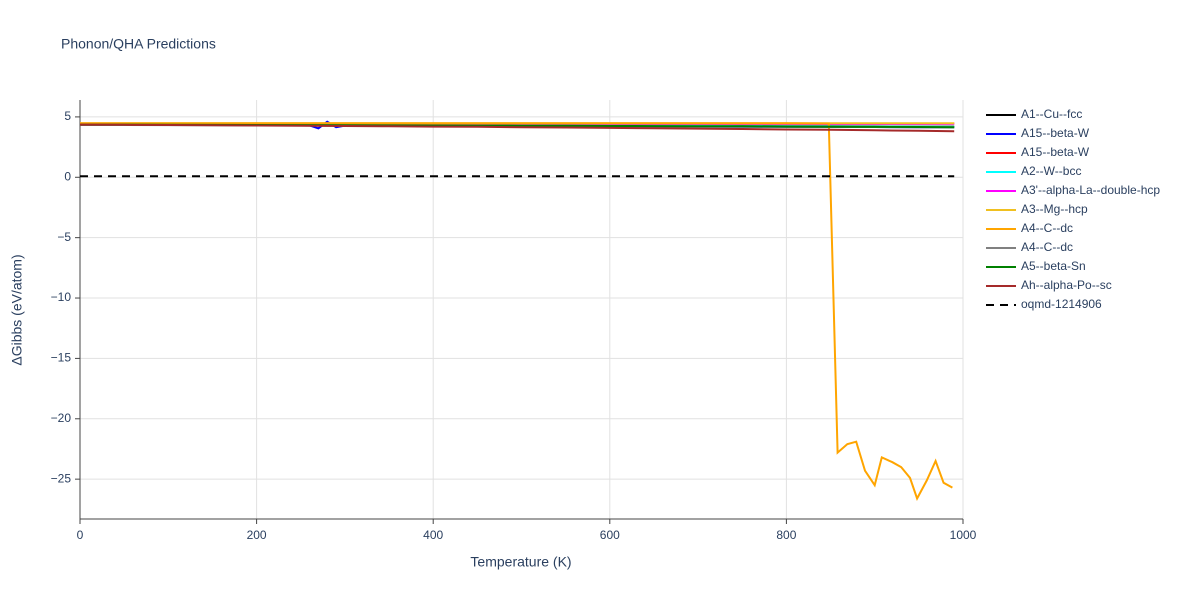  What do you see at coordinates (80, 535) in the screenshot?
I see `x-tick-label: 0` at bounding box center [80, 535].